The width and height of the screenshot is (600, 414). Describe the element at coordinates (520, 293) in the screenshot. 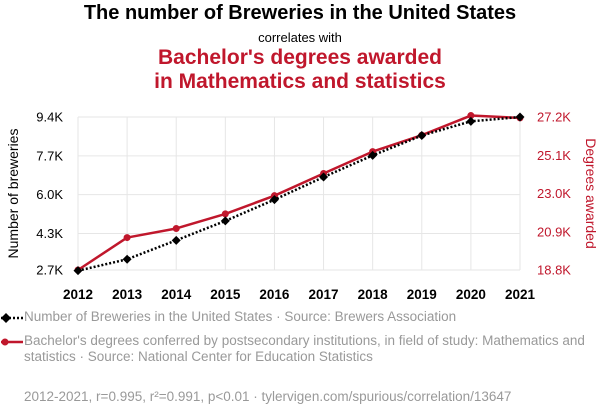

I see `x-tick-label: 2021` at that location.